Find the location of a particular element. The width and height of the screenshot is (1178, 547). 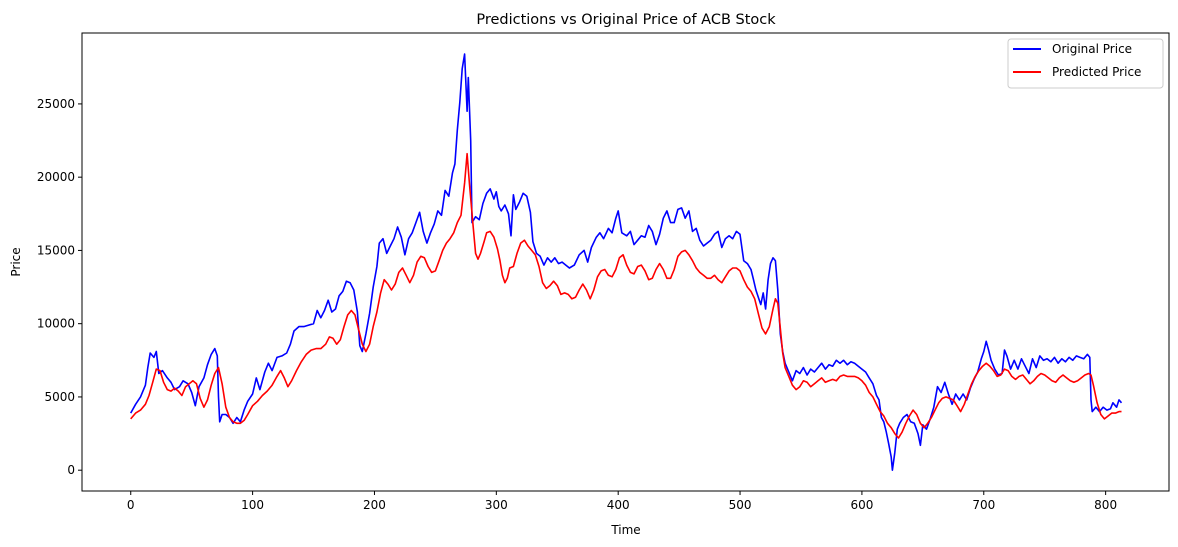

x-tick-label: 100 is located at coordinates (252, 505).